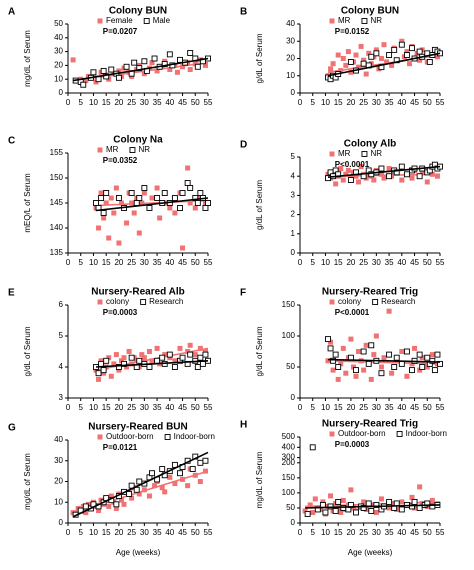  I want to click on y-axis-label: g/dL of Serum, so click(27, 351).